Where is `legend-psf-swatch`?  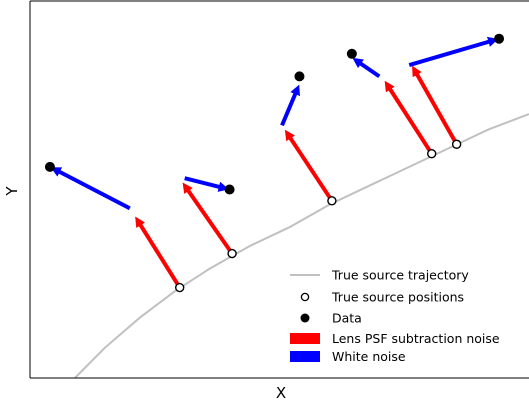
legend-psf-swatch is located at coordinates (305, 338).